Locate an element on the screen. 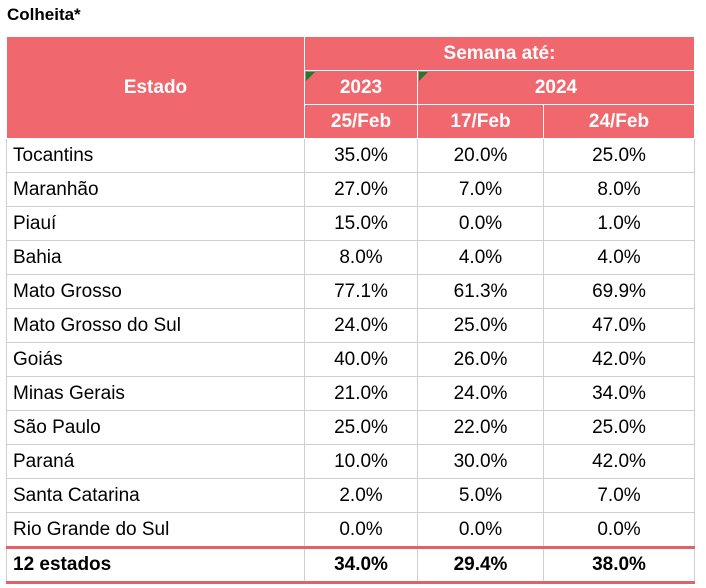 Image resolution: width=706 pixels, height=588 pixels. state-name: Piauí is located at coordinates (155, 223).